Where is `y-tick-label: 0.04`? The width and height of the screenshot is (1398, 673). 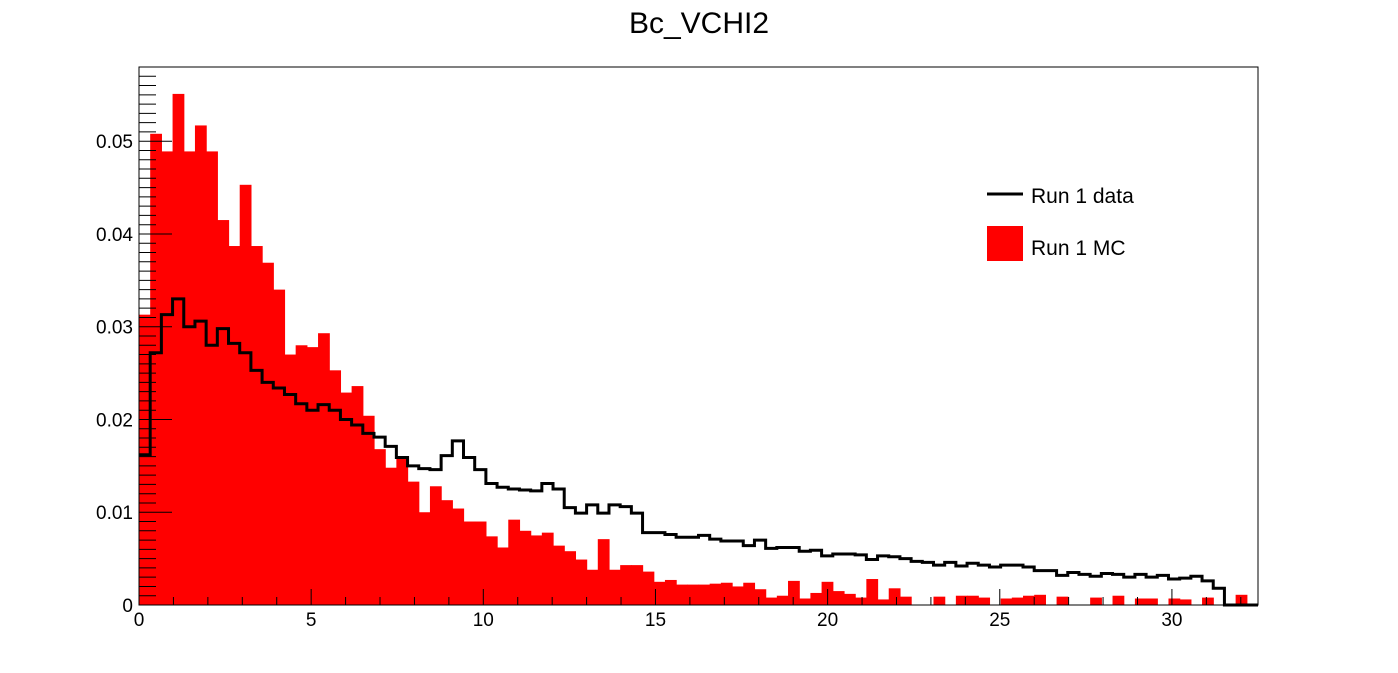
y-tick-label: 0.04 is located at coordinates (114, 235).